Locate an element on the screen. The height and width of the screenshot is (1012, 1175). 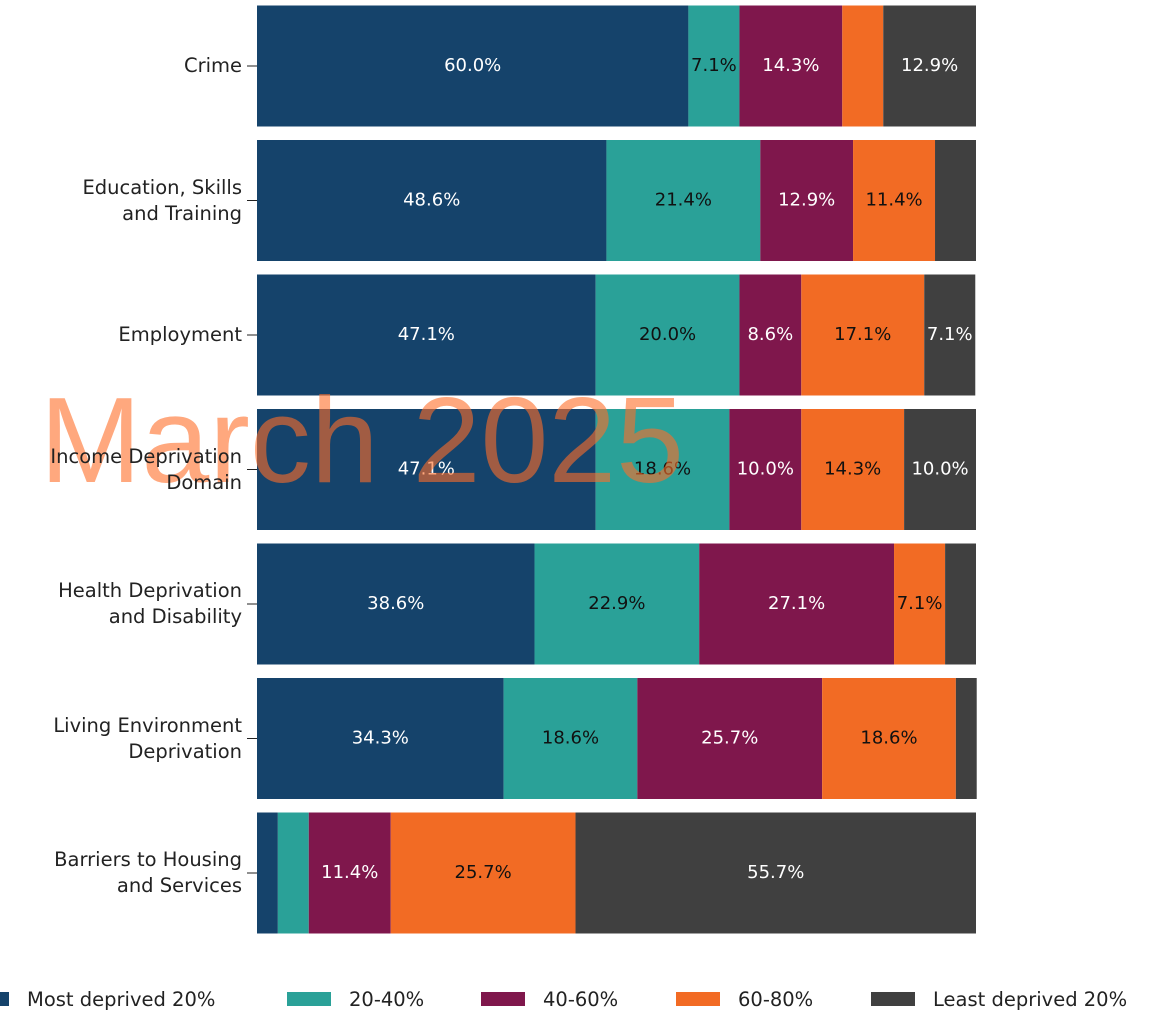
y-tick-label: Health Deprivation and Disability is located at coordinates (150, 603).